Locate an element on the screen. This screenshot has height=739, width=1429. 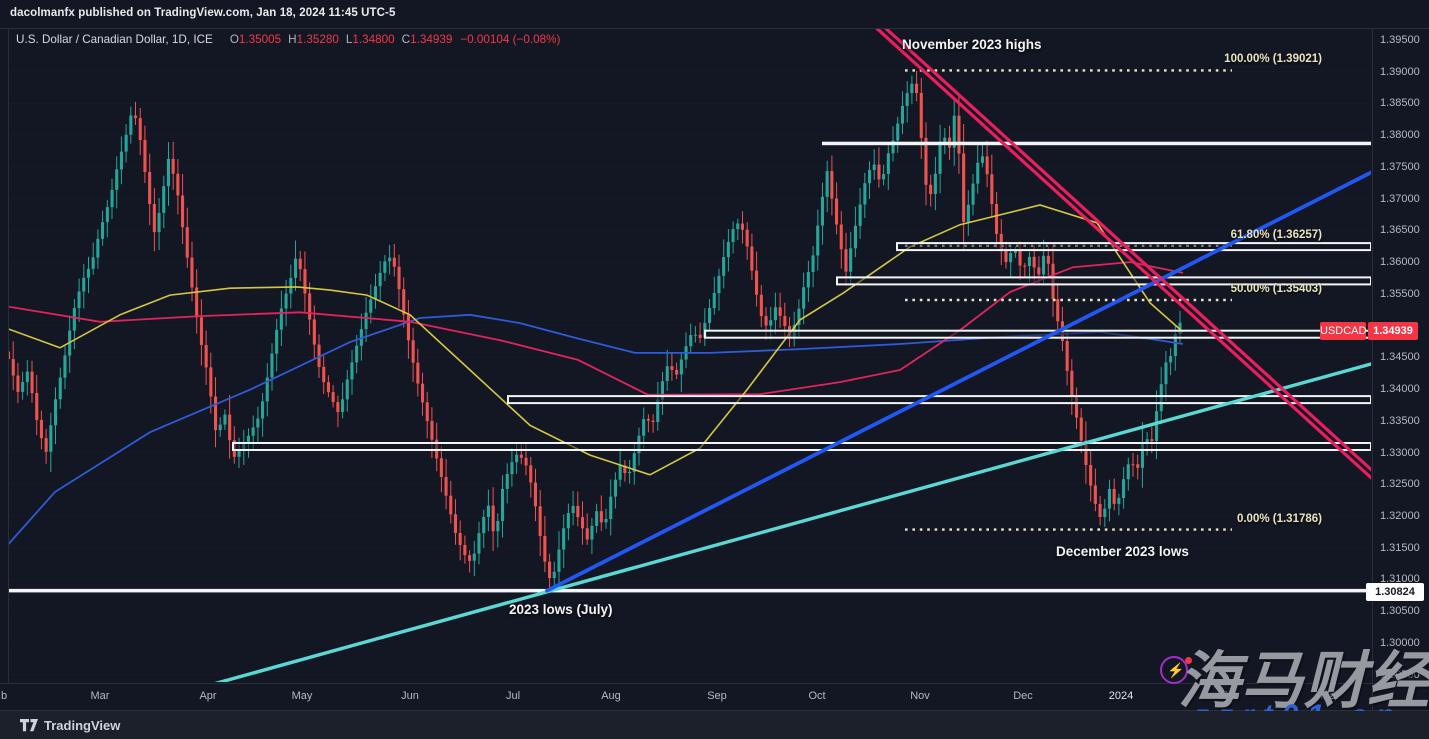
time-axis-label: 2024 is located at coordinates (1121, 696).